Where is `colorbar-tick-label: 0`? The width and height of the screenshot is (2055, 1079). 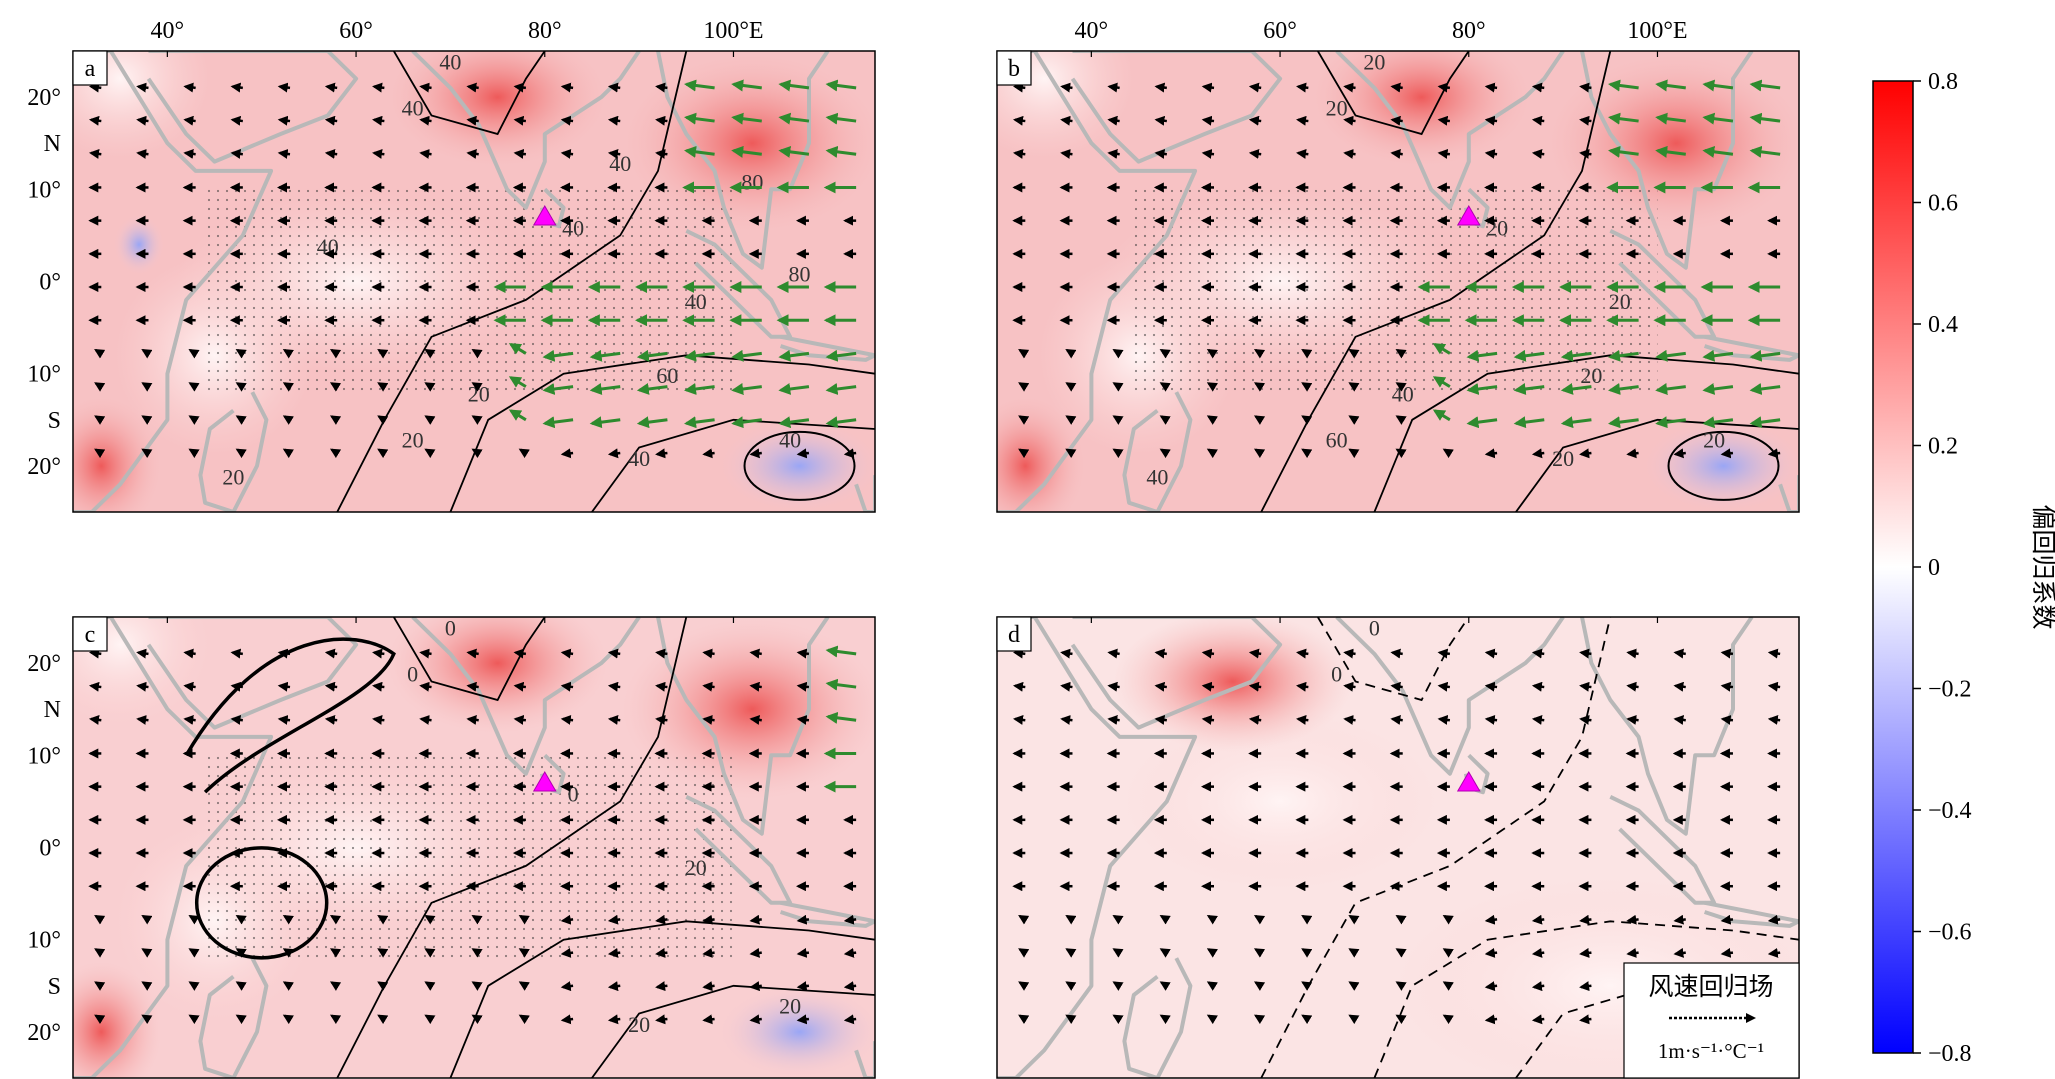
colorbar-tick-label: 0 is located at coordinates (1934, 568).